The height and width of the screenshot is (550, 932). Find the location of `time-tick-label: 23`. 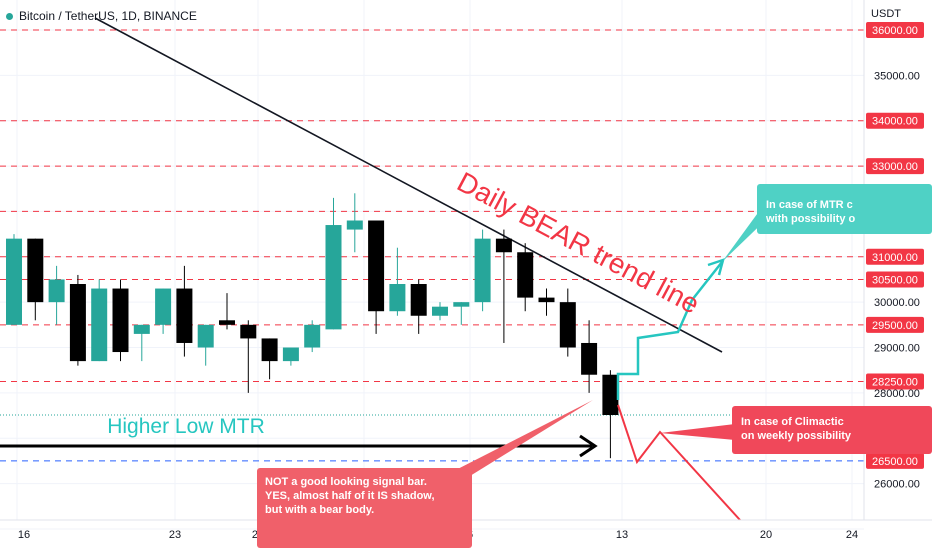

time-tick-label: 23 is located at coordinates (175, 535).